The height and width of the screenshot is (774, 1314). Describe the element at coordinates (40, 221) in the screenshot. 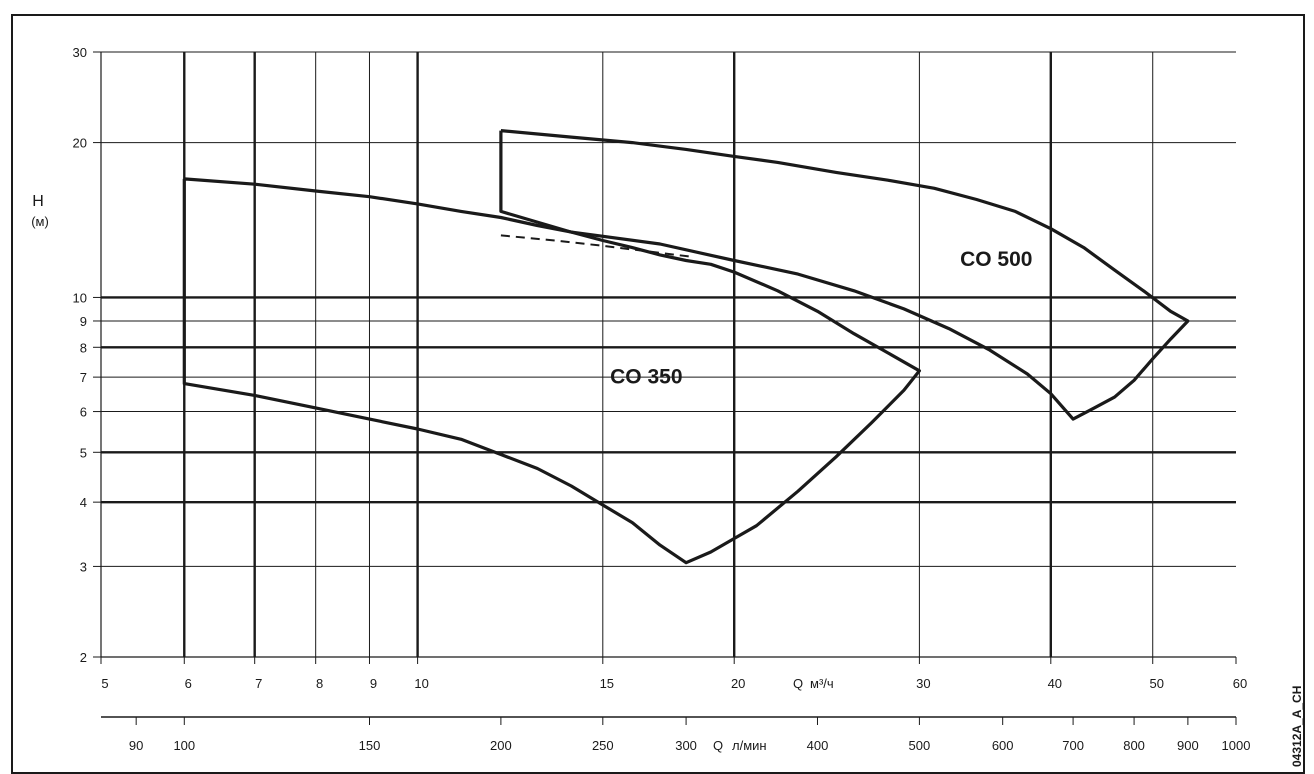

I see `y-axis-unit: (м)` at that location.